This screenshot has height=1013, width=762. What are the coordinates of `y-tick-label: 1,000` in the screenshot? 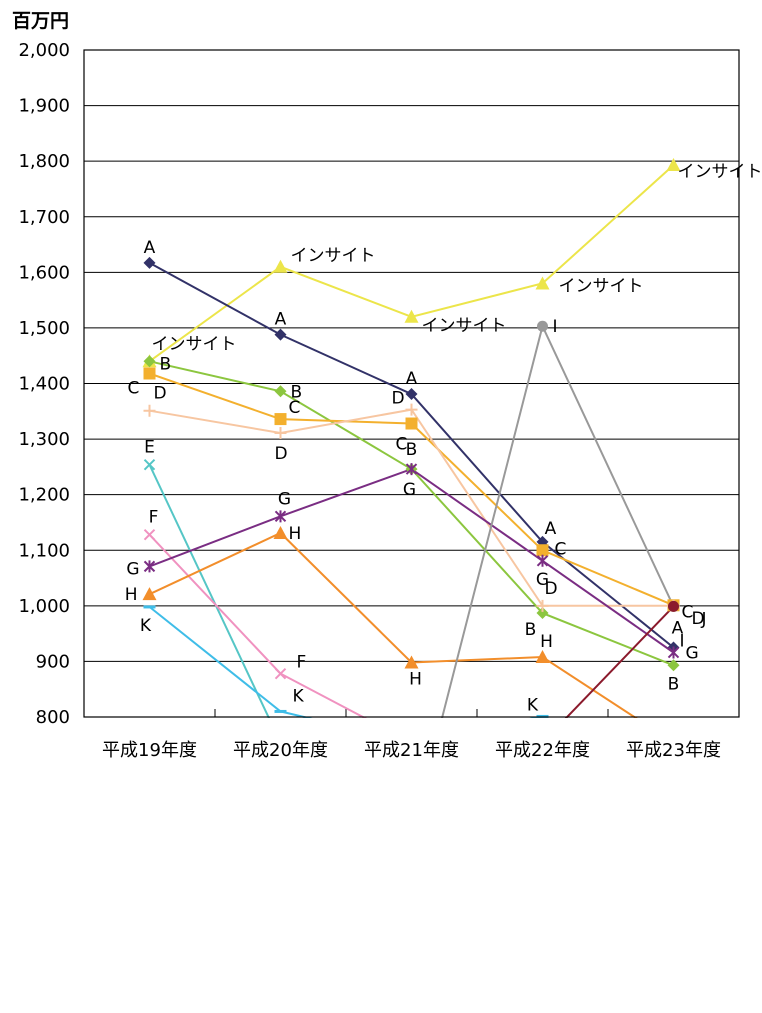 It's located at (44, 606).